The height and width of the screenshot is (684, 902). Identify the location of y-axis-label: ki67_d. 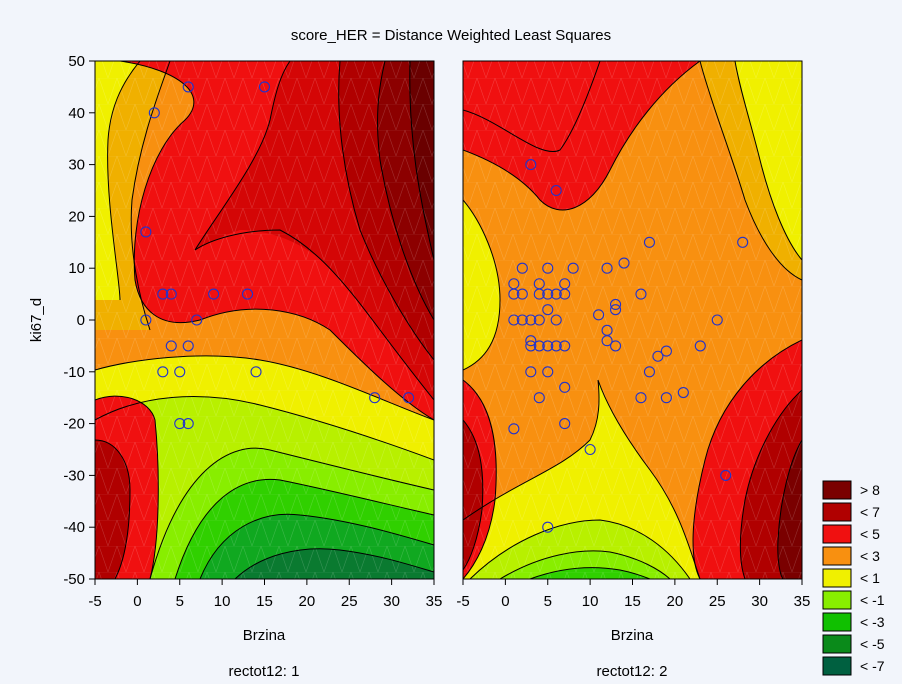
(36, 320).